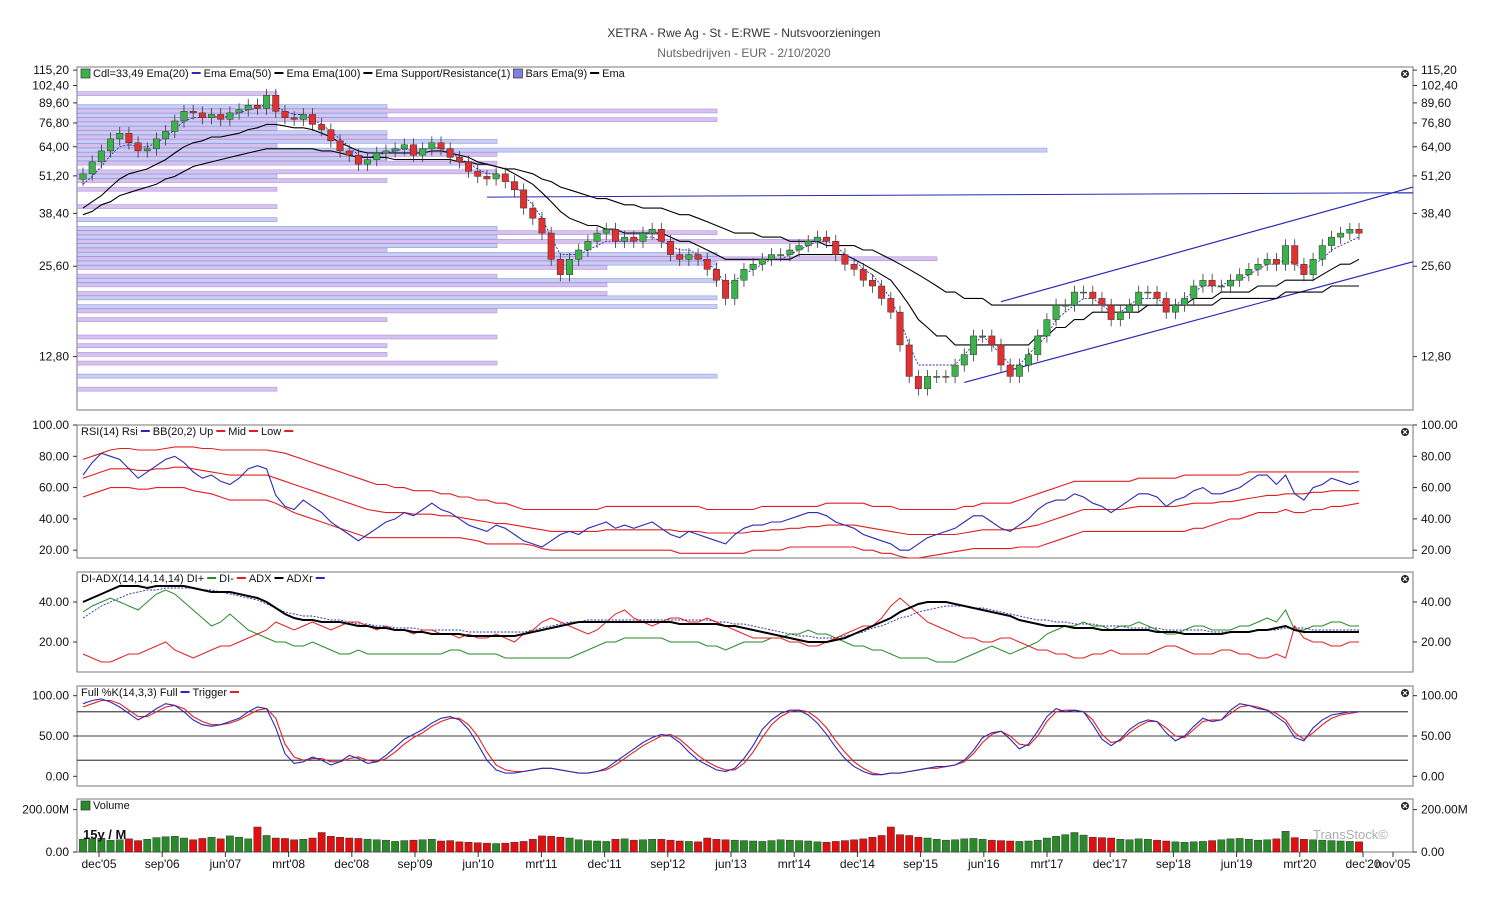 The width and height of the screenshot is (1488, 897). I want to click on y-tick-left: 89,60, so click(54, 103).